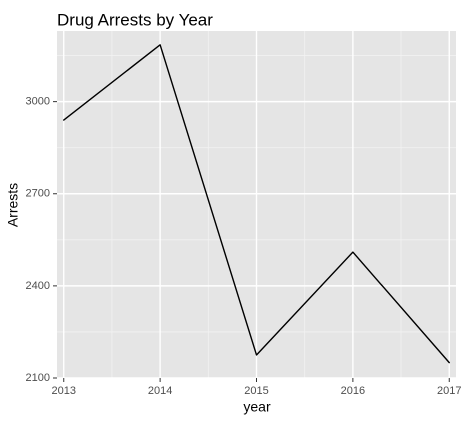 This screenshot has width=465, height=428. I want to click on y-tick-label: 3000, so click(38, 102).